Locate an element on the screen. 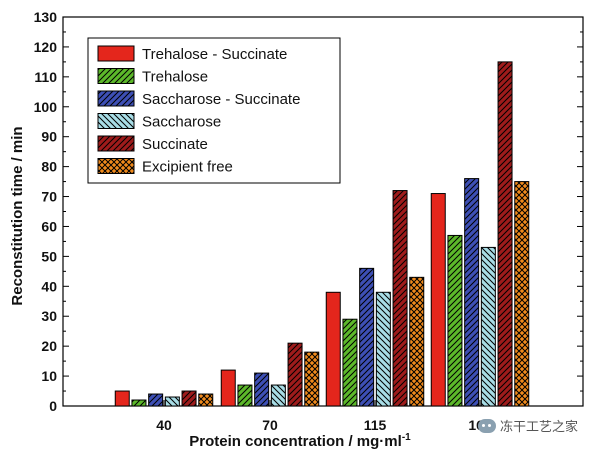  legend-label: Excipient free is located at coordinates (187, 167).